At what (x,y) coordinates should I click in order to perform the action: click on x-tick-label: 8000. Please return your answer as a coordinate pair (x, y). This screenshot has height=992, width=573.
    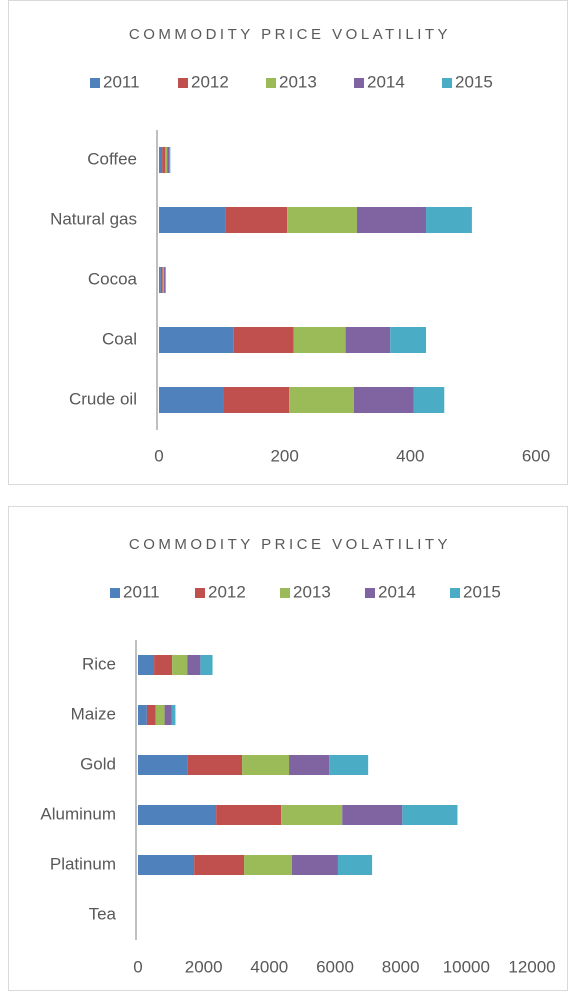
    Looking at the image, I should click on (401, 966).